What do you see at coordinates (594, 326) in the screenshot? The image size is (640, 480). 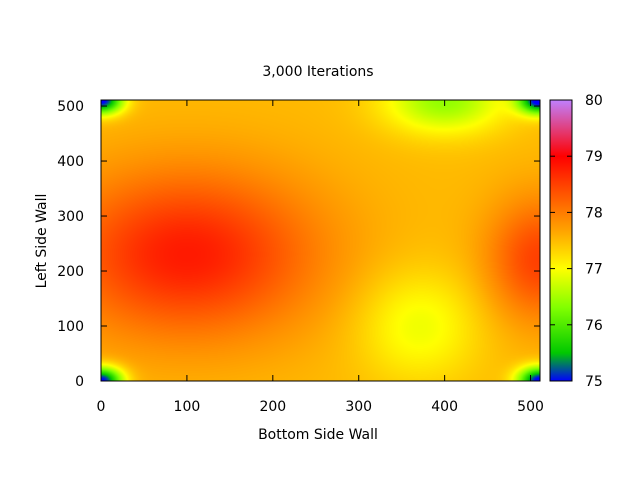 I see `colorbar-tick-label: 76` at bounding box center [594, 326].